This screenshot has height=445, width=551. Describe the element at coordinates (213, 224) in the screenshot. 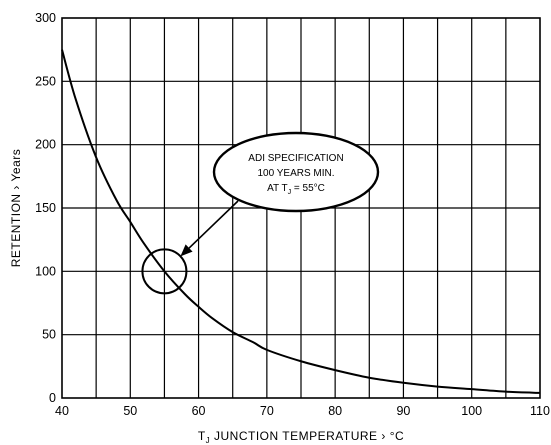

I see `annotation-arrow-line` at that location.